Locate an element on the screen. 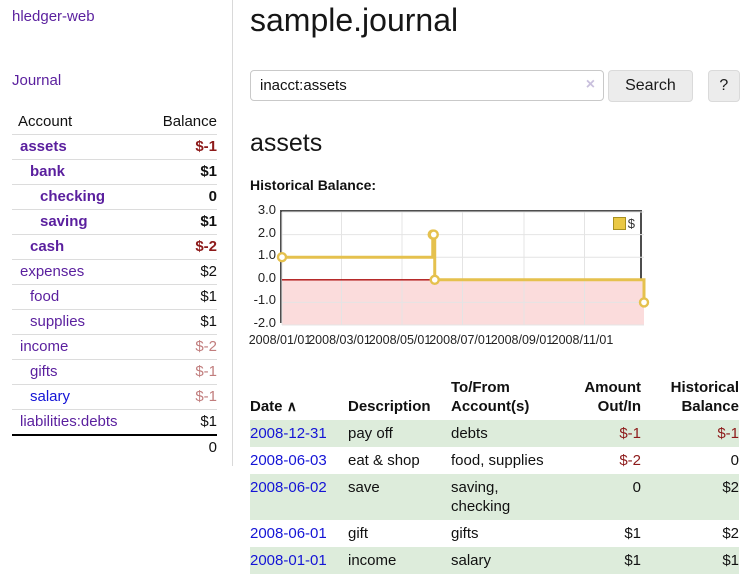  page-title: sample.journal is located at coordinates (354, 20).